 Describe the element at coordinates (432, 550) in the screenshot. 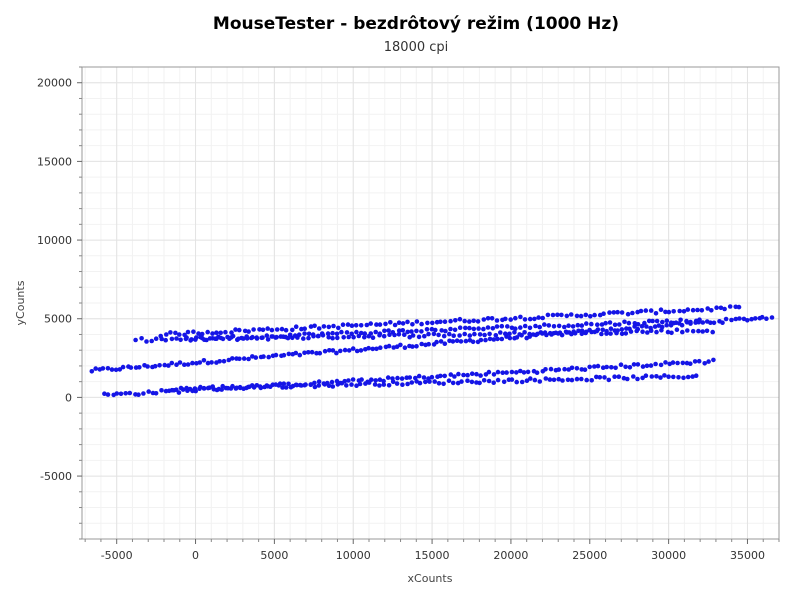

I see `x-axis: -5000 0 5000 10000 15000 20000 25000 30000 35000` at that location.